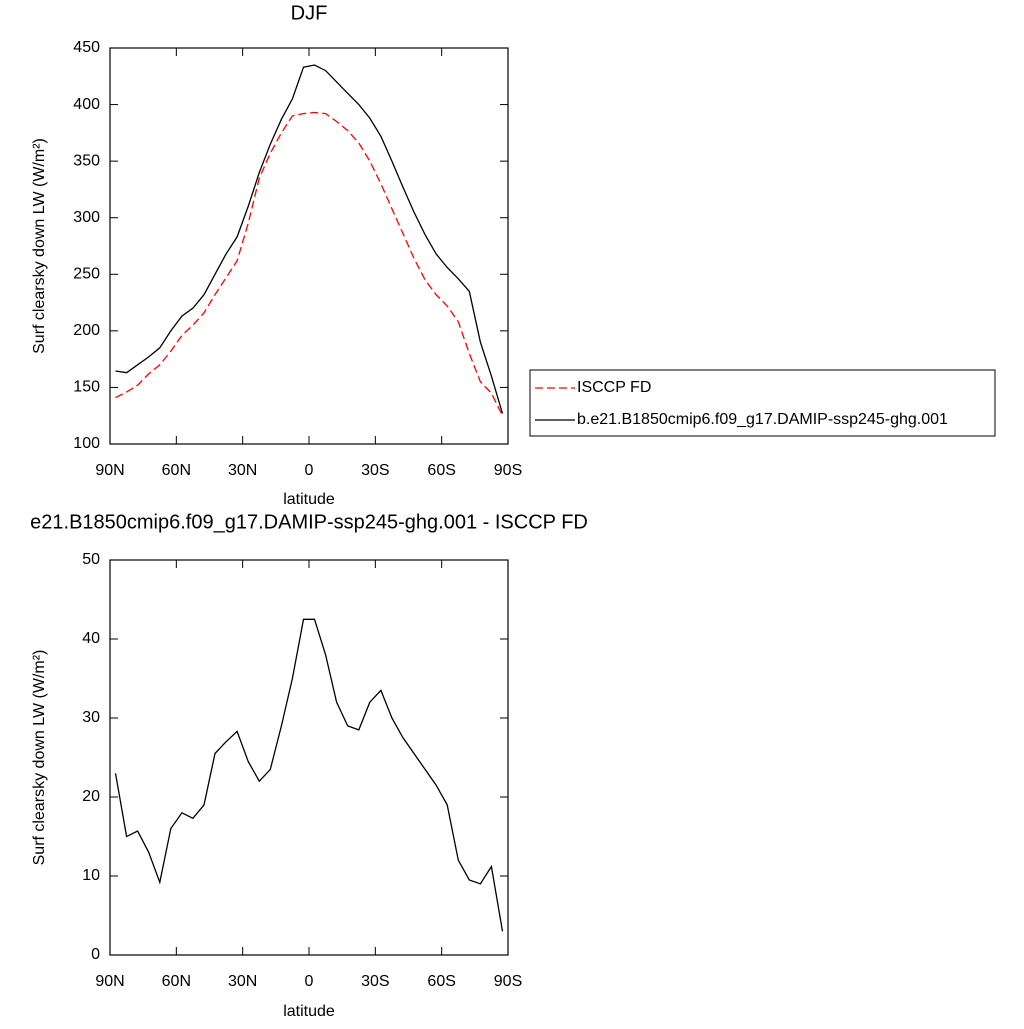  Describe the element at coordinates (614, 387) in the screenshot. I see `legend-label: ISCCP FD` at that location.